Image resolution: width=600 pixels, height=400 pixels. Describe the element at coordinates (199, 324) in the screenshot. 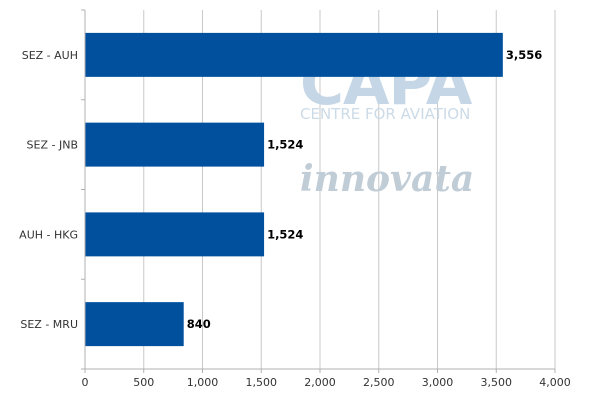

I see `data-label: 840` at that location.